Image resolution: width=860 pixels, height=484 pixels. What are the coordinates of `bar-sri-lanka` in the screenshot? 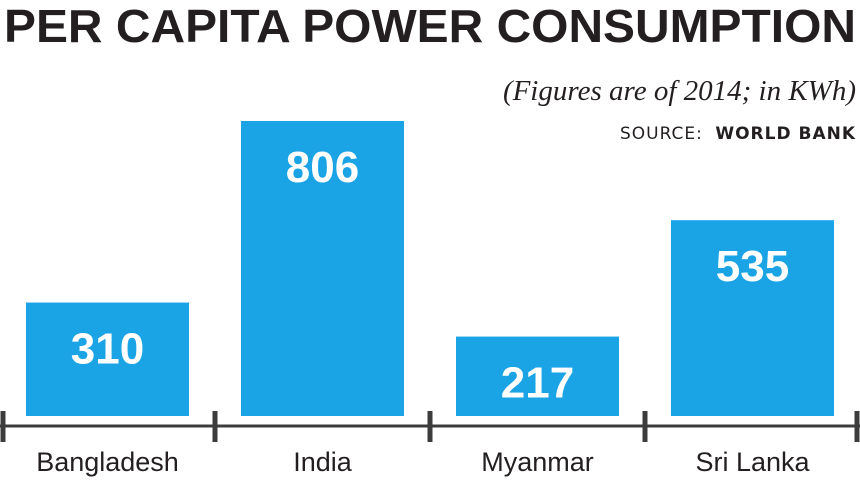 It's located at (752, 318).